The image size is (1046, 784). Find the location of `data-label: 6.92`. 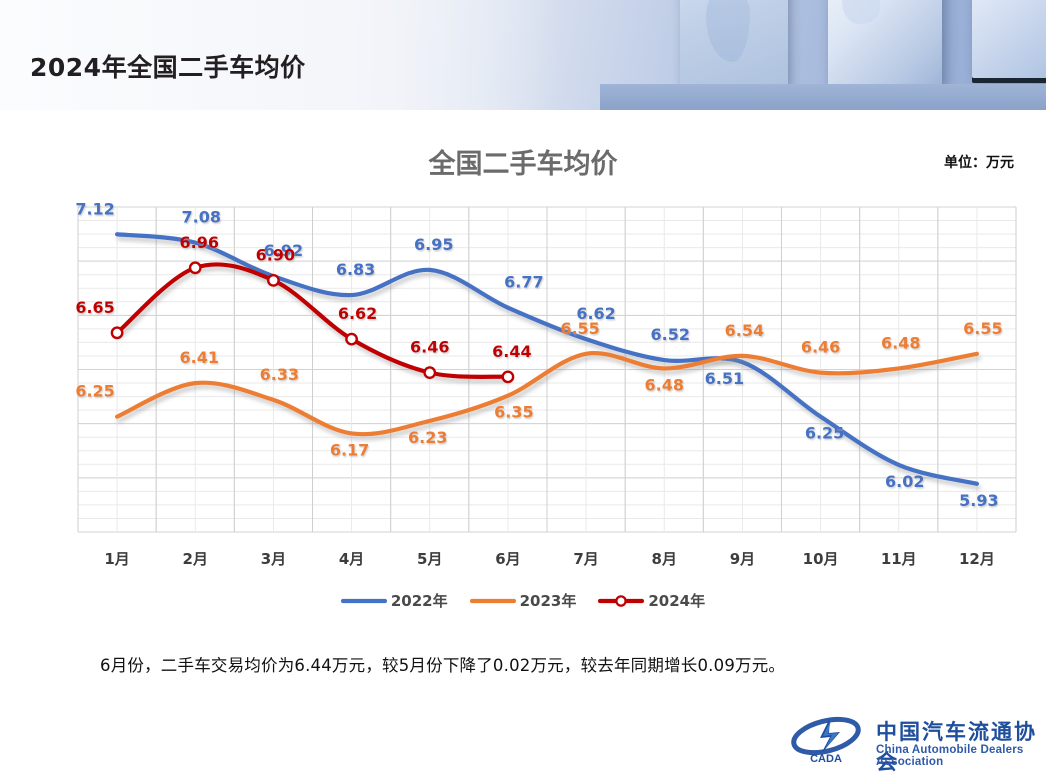

data-label: 6.92 is located at coordinates (283, 250).